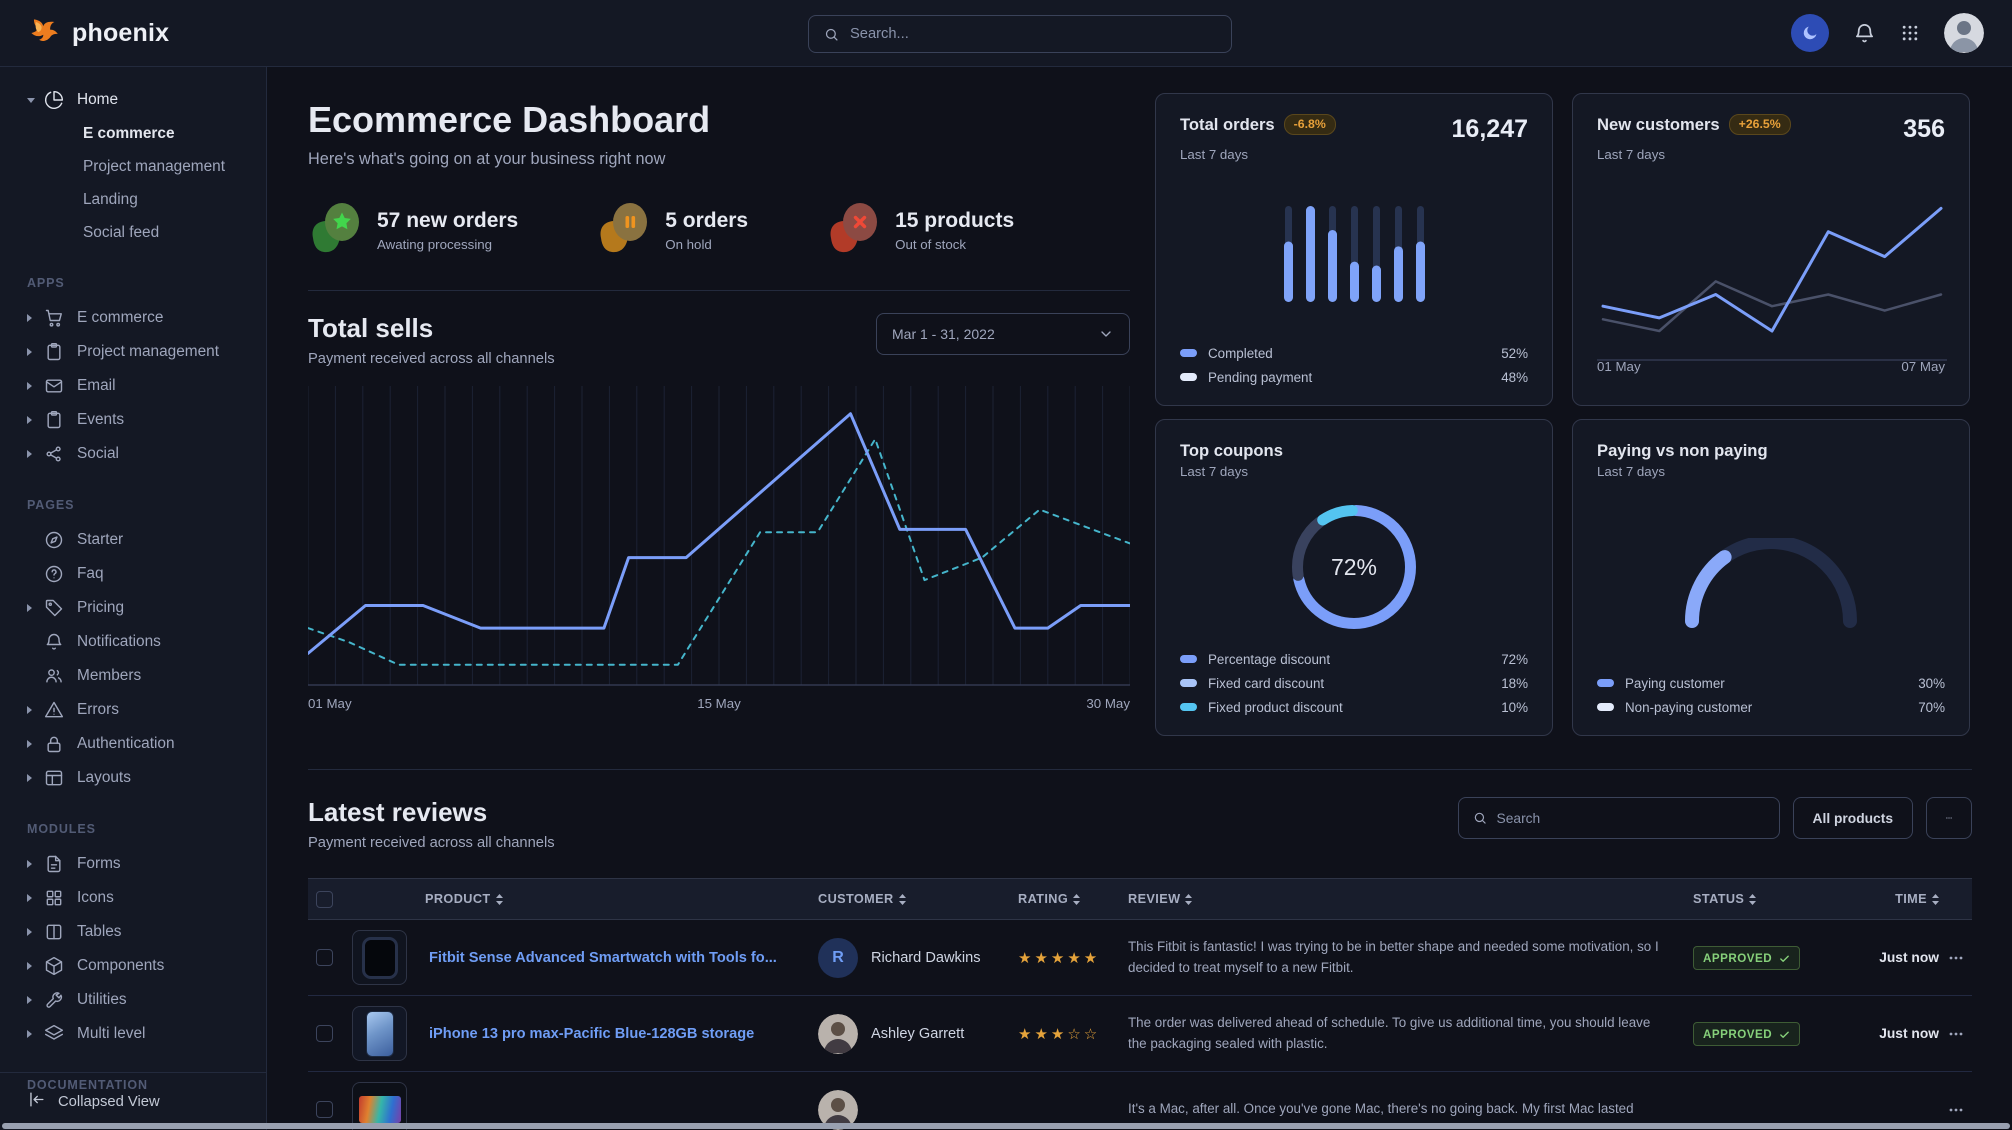  What do you see at coordinates (126, 743) in the screenshot?
I see `sidebar-item-label: Authentication` at bounding box center [126, 743].